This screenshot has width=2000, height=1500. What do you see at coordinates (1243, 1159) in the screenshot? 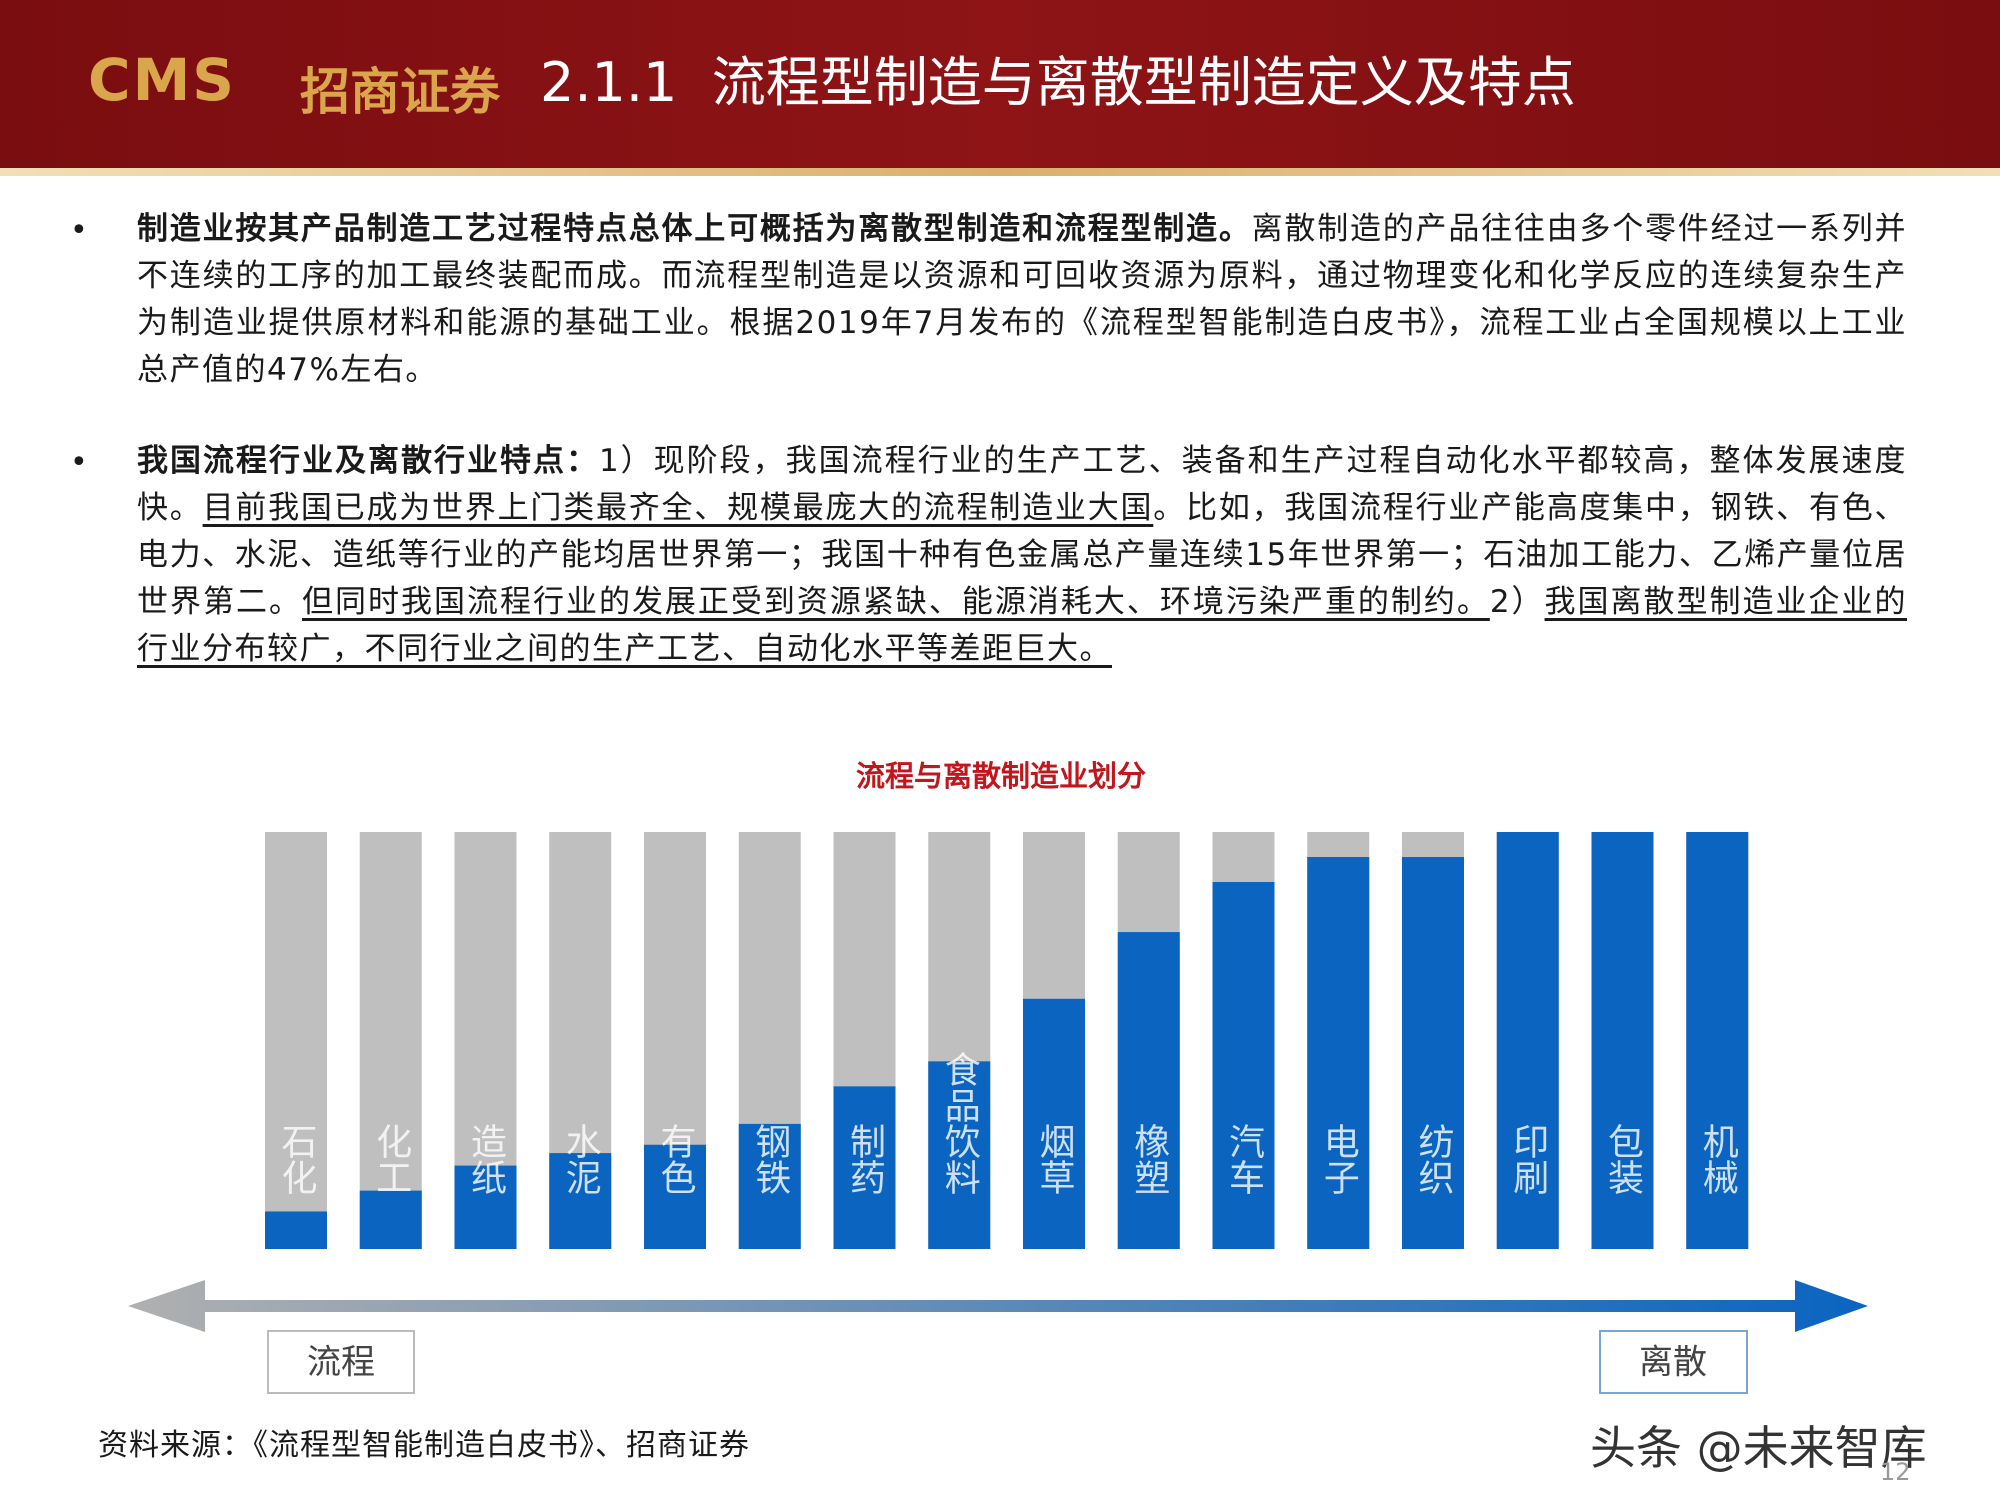
I see `x-tick-label: 汽车` at bounding box center [1243, 1159].